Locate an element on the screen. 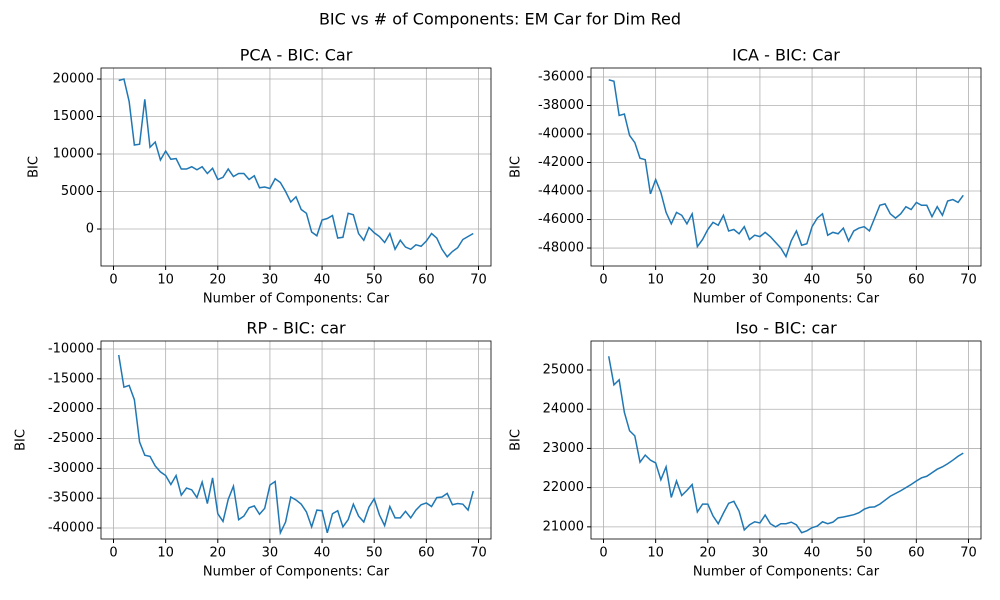 This screenshot has width=1000, height=600. y-tick-label: 10000 is located at coordinates (73, 154).